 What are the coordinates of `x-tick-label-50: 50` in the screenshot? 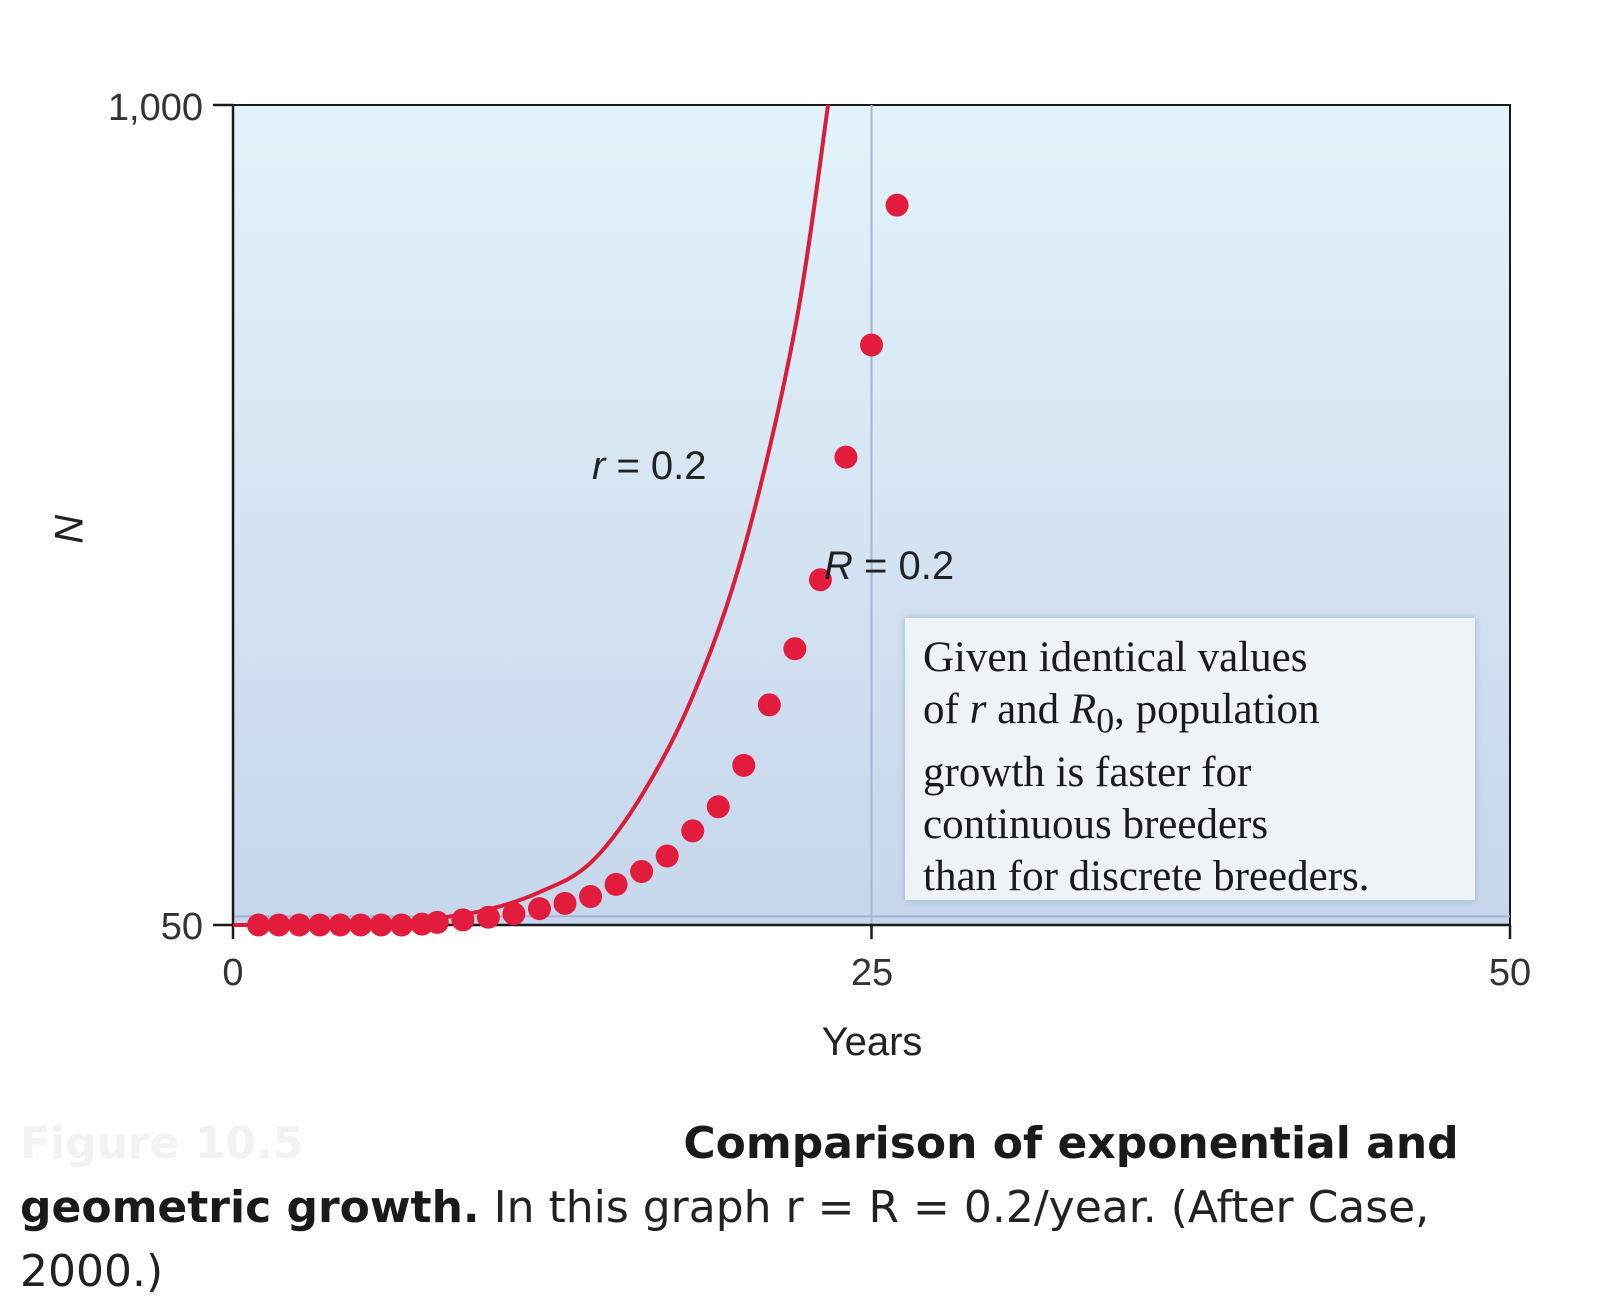 It's located at (1510, 973).